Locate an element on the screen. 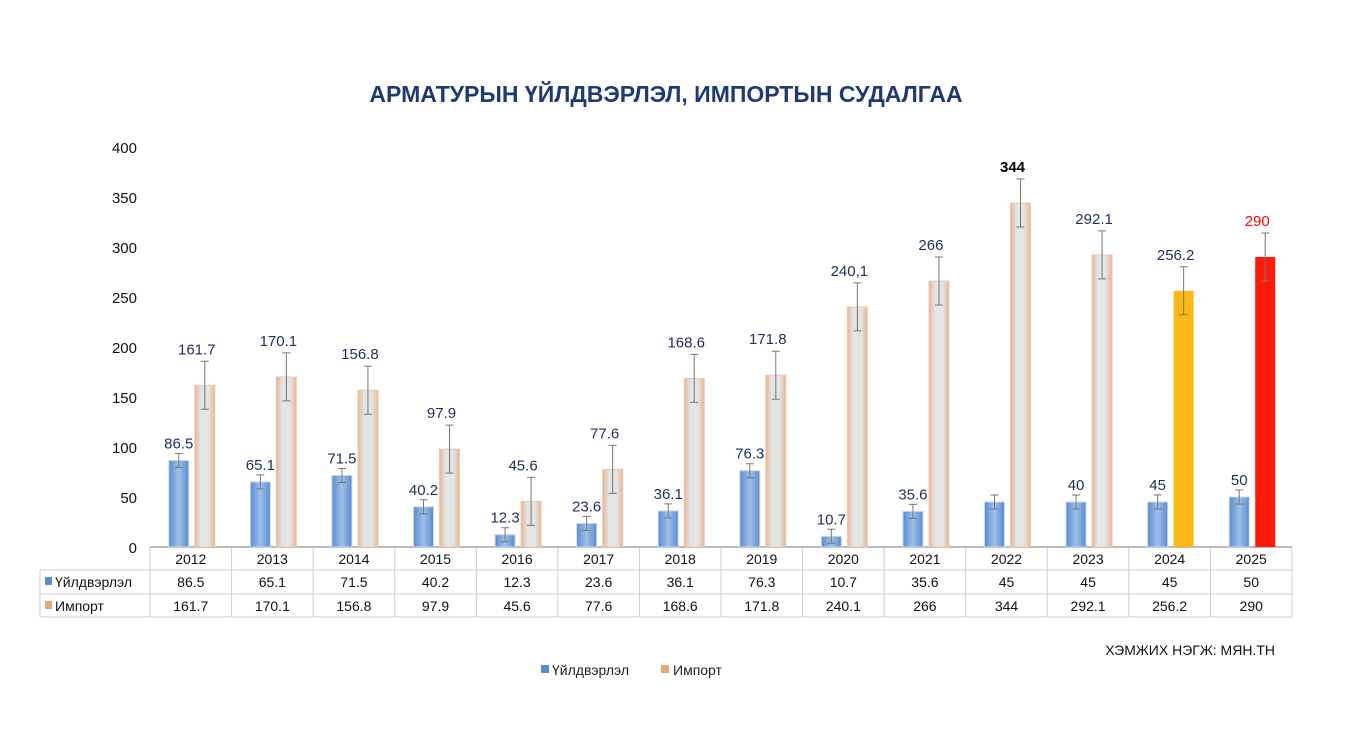 The height and width of the screenshot is (752, 1352). error-bar-import-2025 is located at coordinates (1265, 257).